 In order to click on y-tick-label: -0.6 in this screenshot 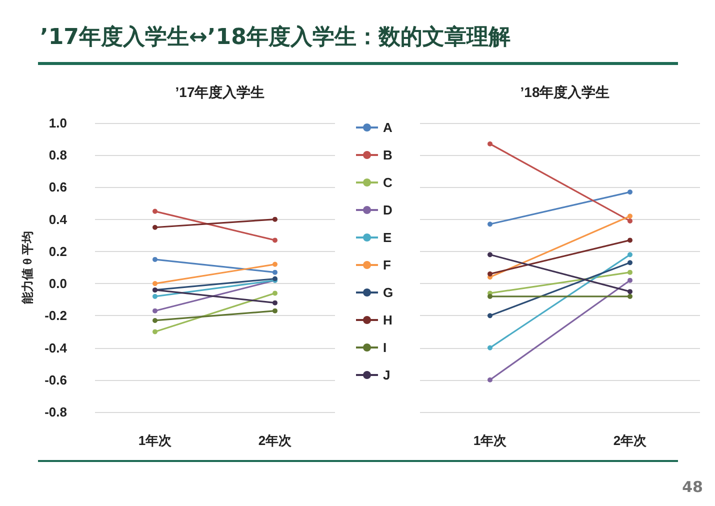, I will do `click(55, 380)`.